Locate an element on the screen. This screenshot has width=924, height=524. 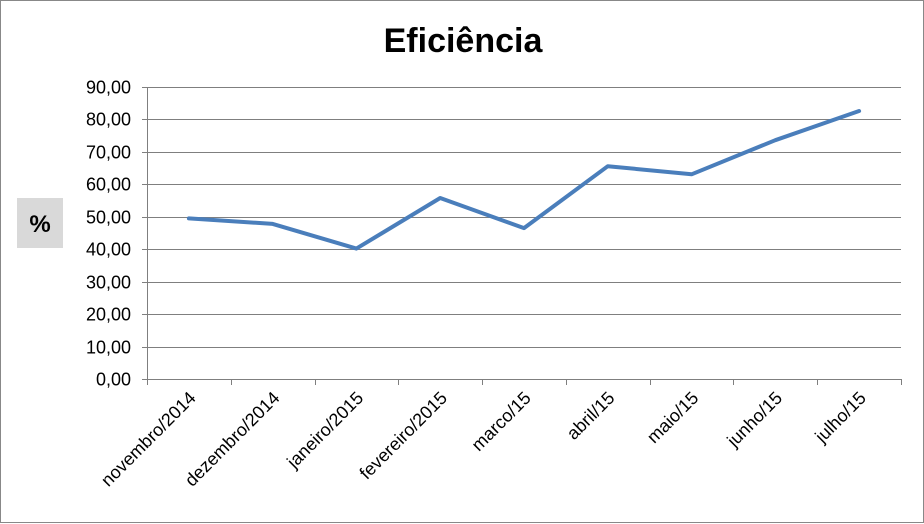
chart-title: Eficiência is located at coordinates (464, 41).